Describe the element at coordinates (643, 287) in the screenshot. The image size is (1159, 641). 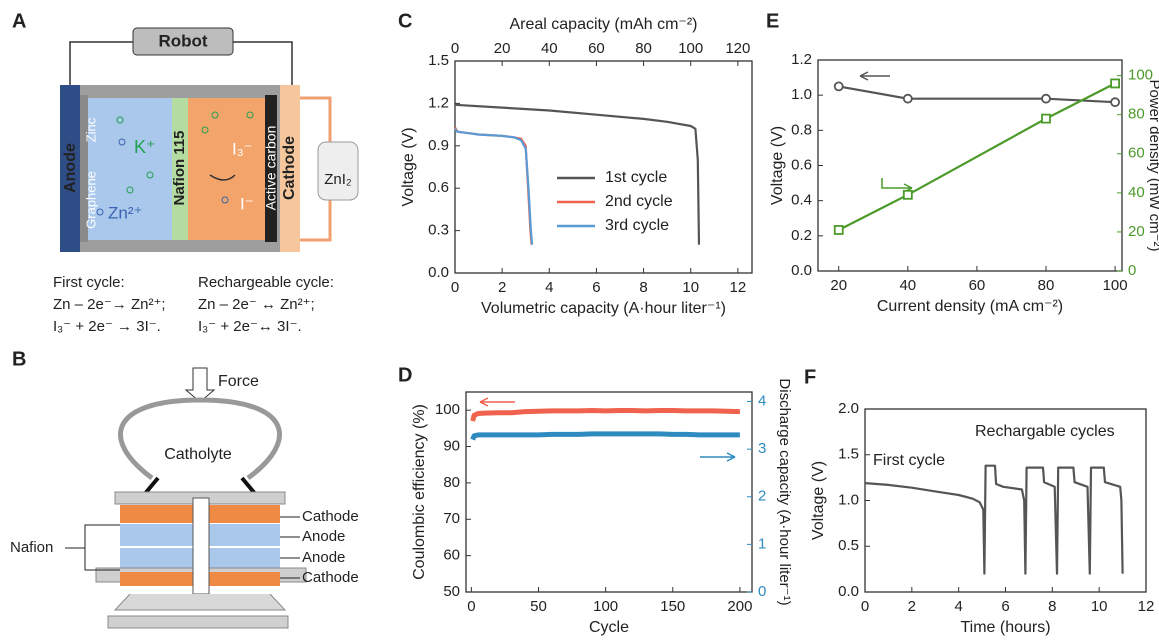
I see `x-tick-label: 8` at that location.